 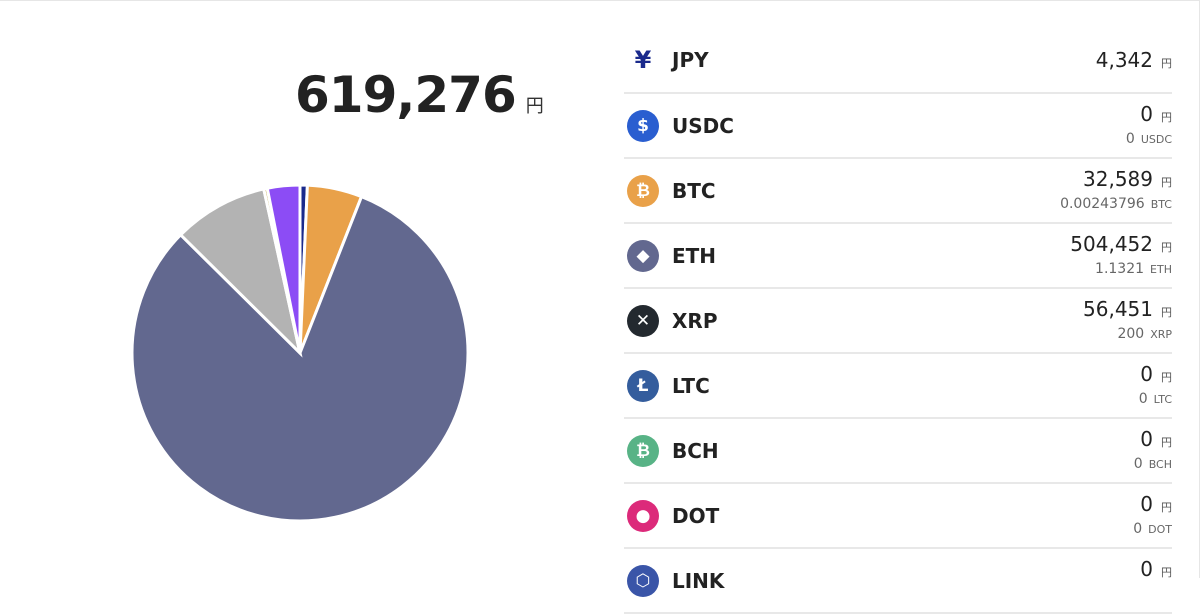 What do you see at coordinates (643, 450) in the screenshot?
I see `bitcoin-cash-icon: ₿` at bounding box center [643, 450].